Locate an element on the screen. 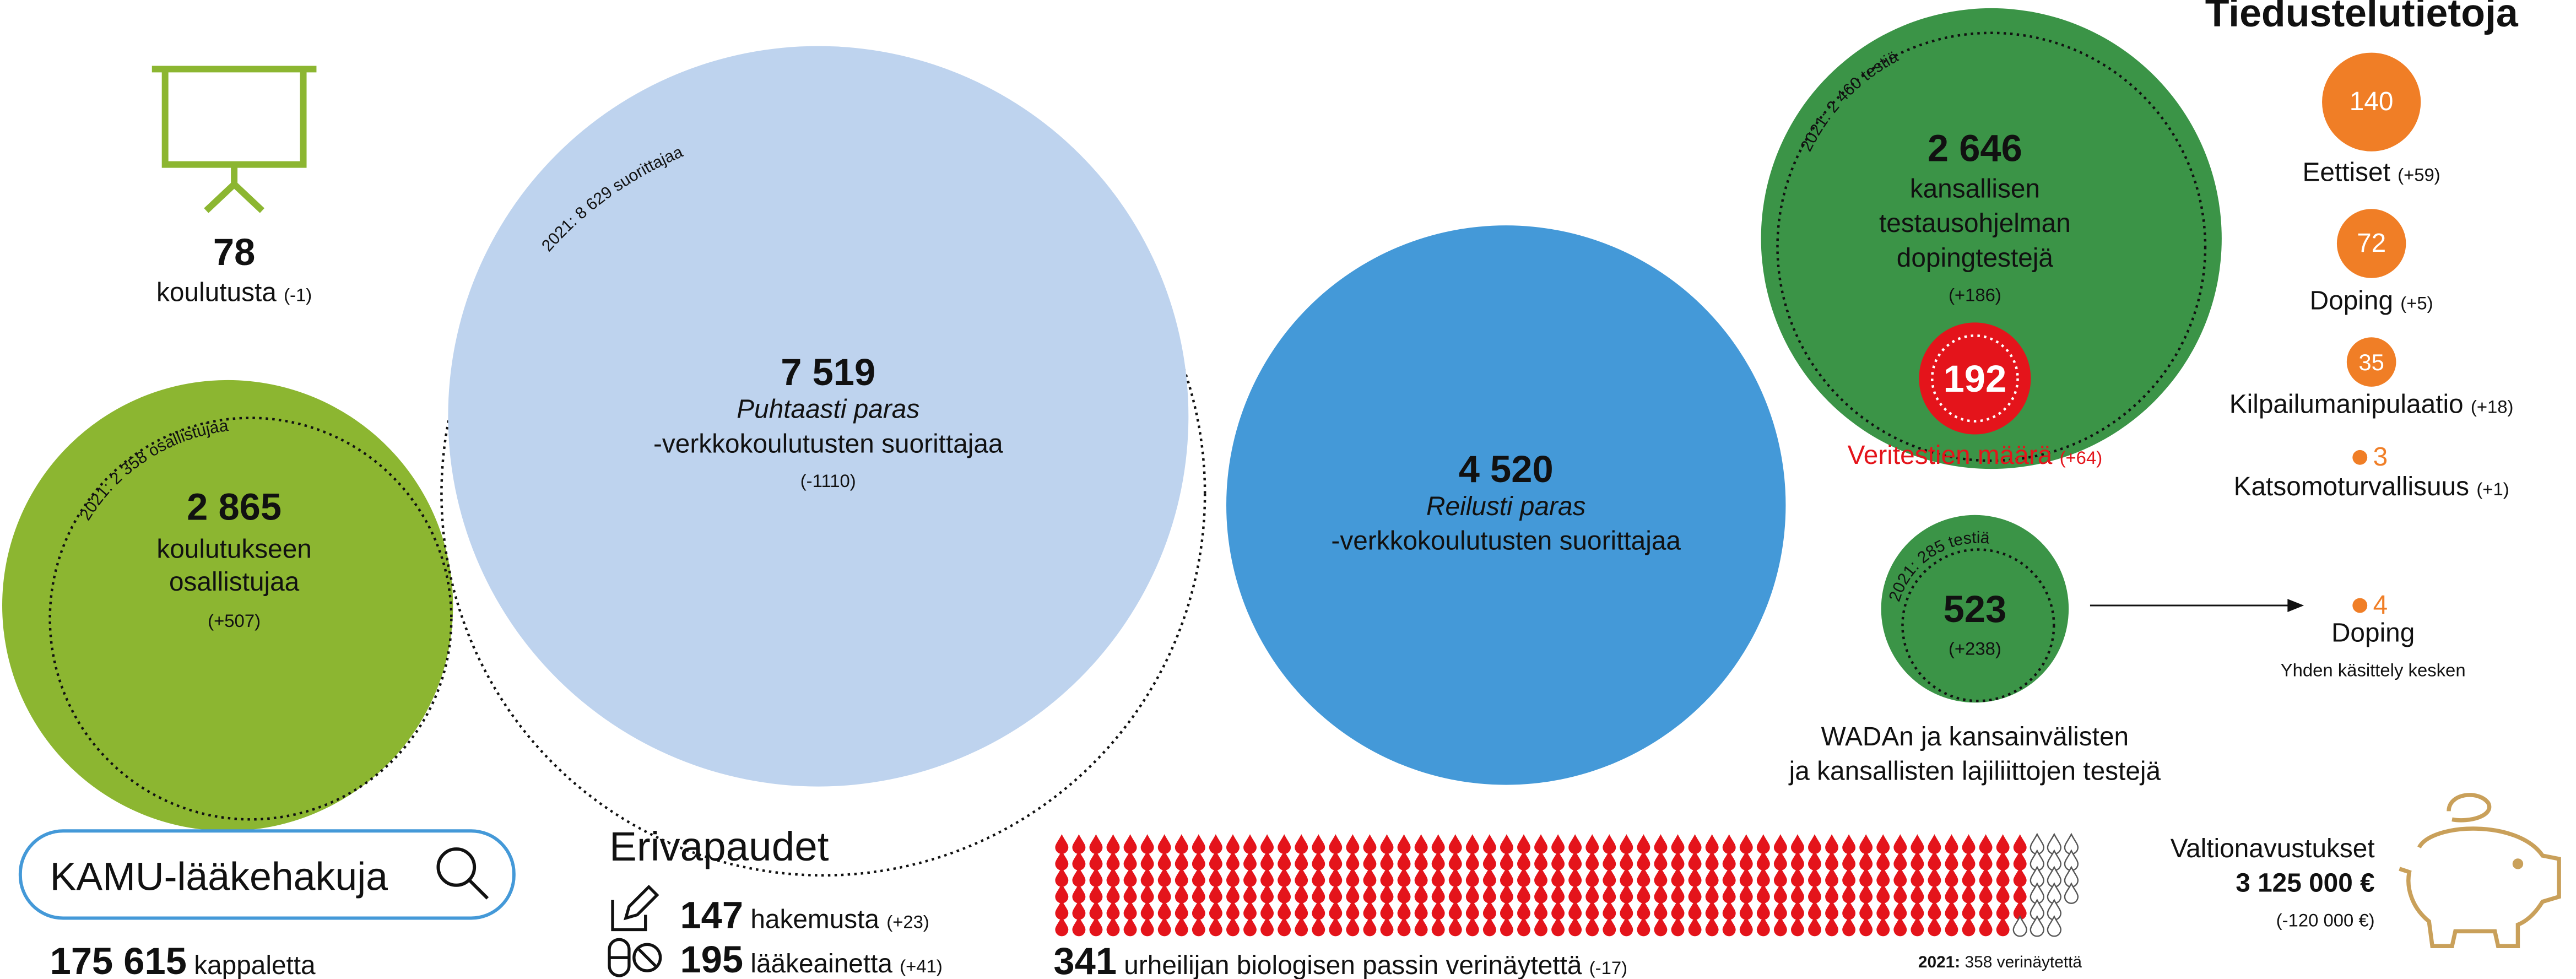 This screenshot has height=979, width=2576. intelligence-title: Tiedustelutietoja is located at coordinates (2362, 17).